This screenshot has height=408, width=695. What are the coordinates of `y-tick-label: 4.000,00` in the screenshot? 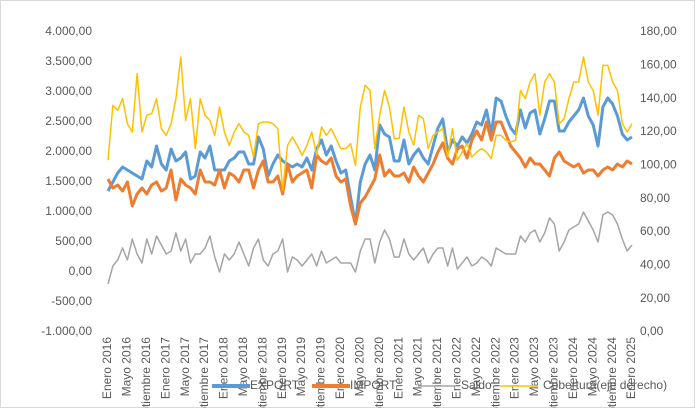 It's located at (68, 31).